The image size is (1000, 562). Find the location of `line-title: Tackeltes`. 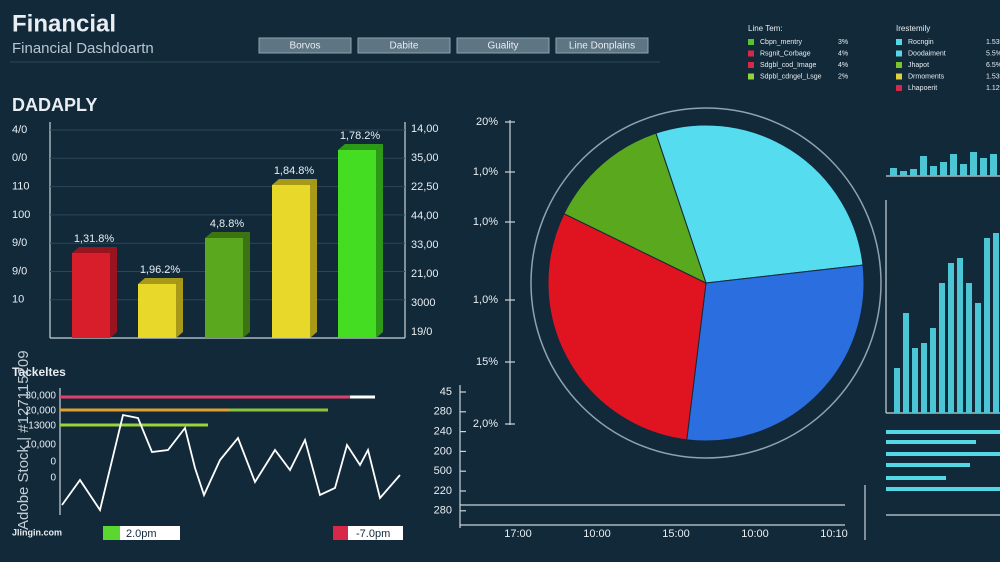

line-title: Tackeltes is located at coordinates (39, 372).